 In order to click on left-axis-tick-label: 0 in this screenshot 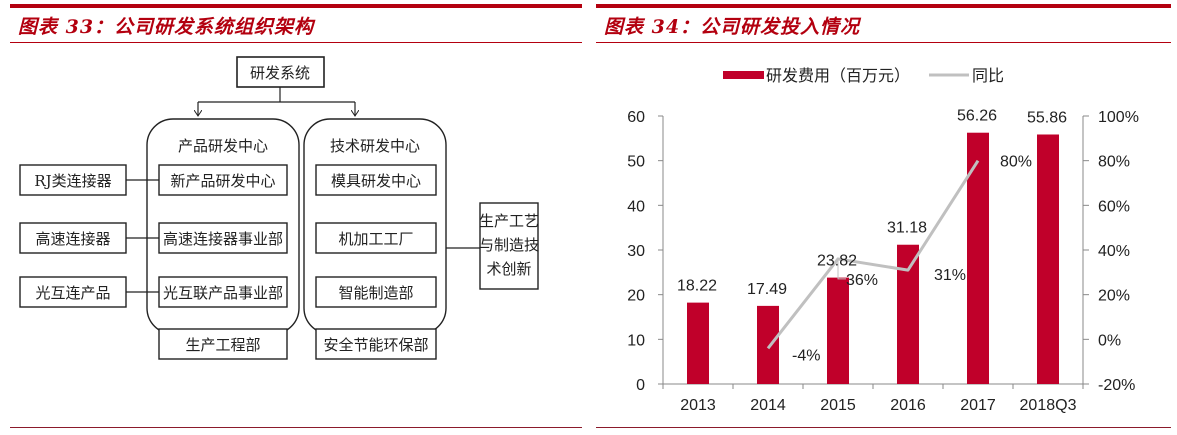, I will do `click(640, 385)`.